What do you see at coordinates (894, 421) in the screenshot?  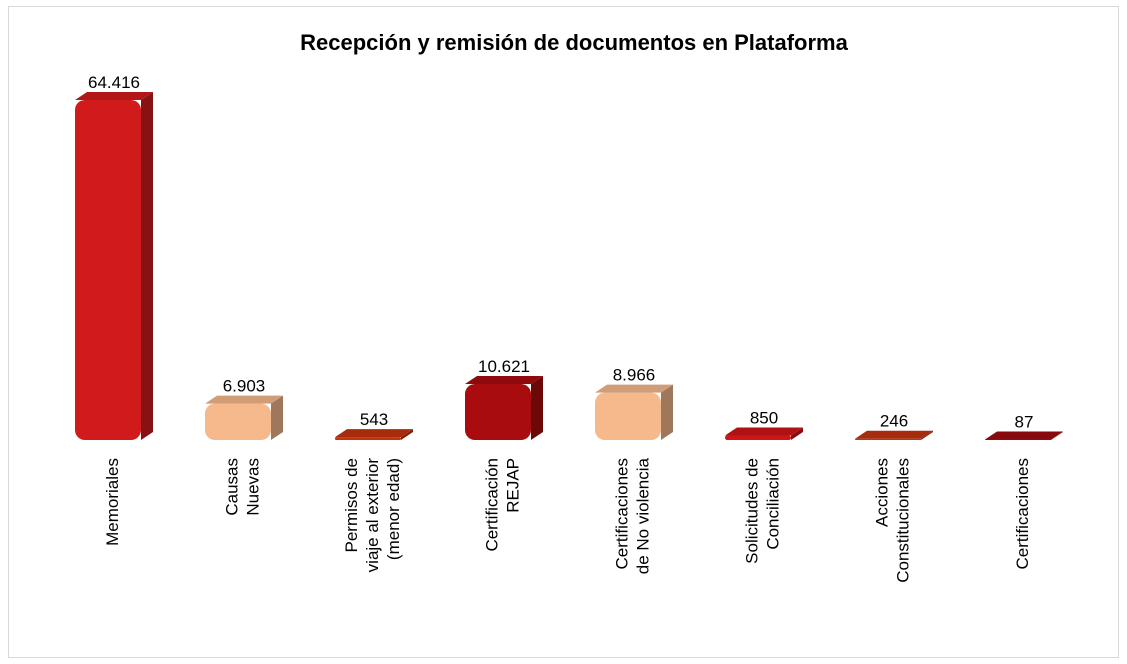 I see `data-label: 246` at bounding box center [894, 421].